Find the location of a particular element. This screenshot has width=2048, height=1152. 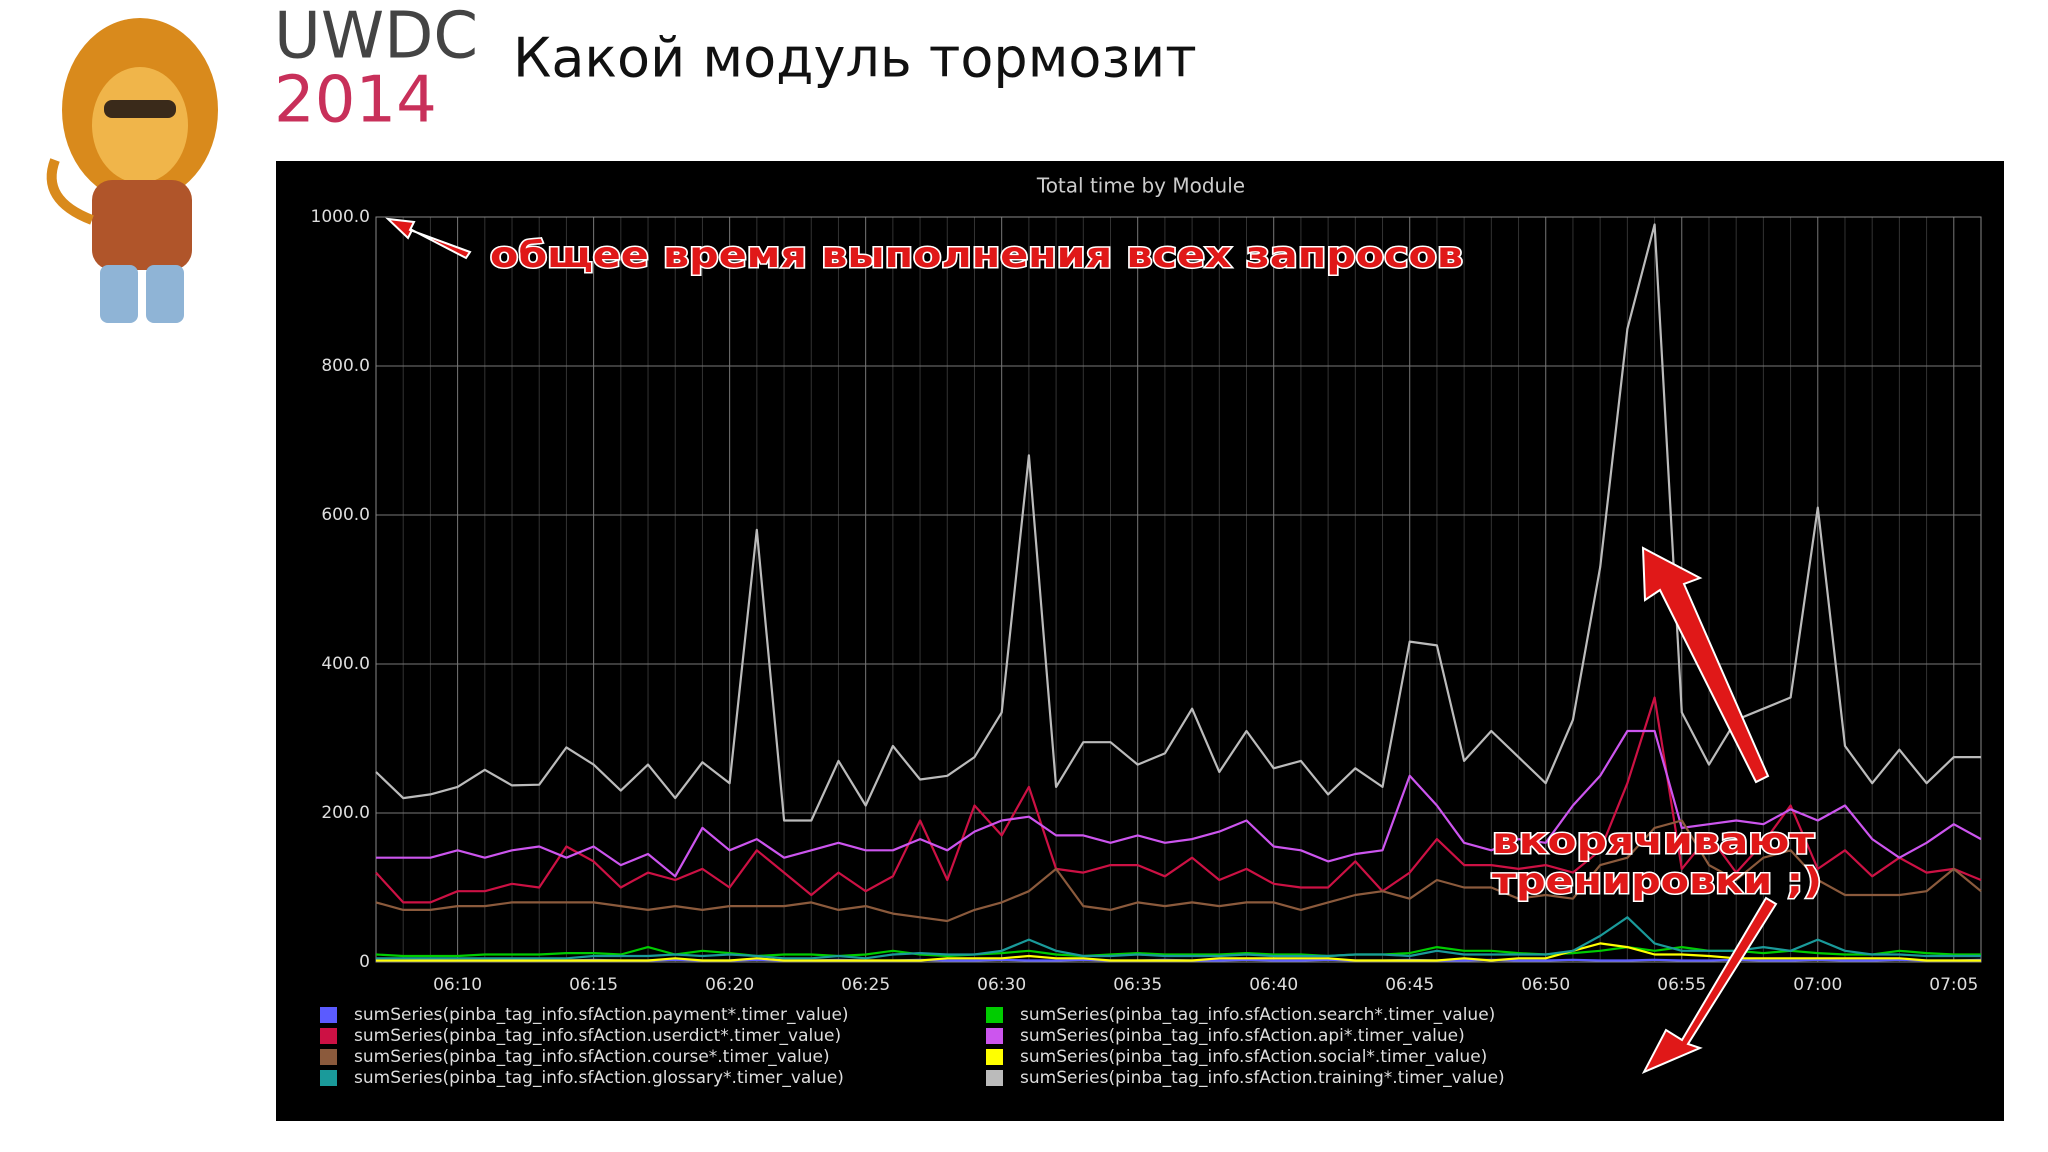

x-tick-label: 06:20 is located at coordinates (729, 985).